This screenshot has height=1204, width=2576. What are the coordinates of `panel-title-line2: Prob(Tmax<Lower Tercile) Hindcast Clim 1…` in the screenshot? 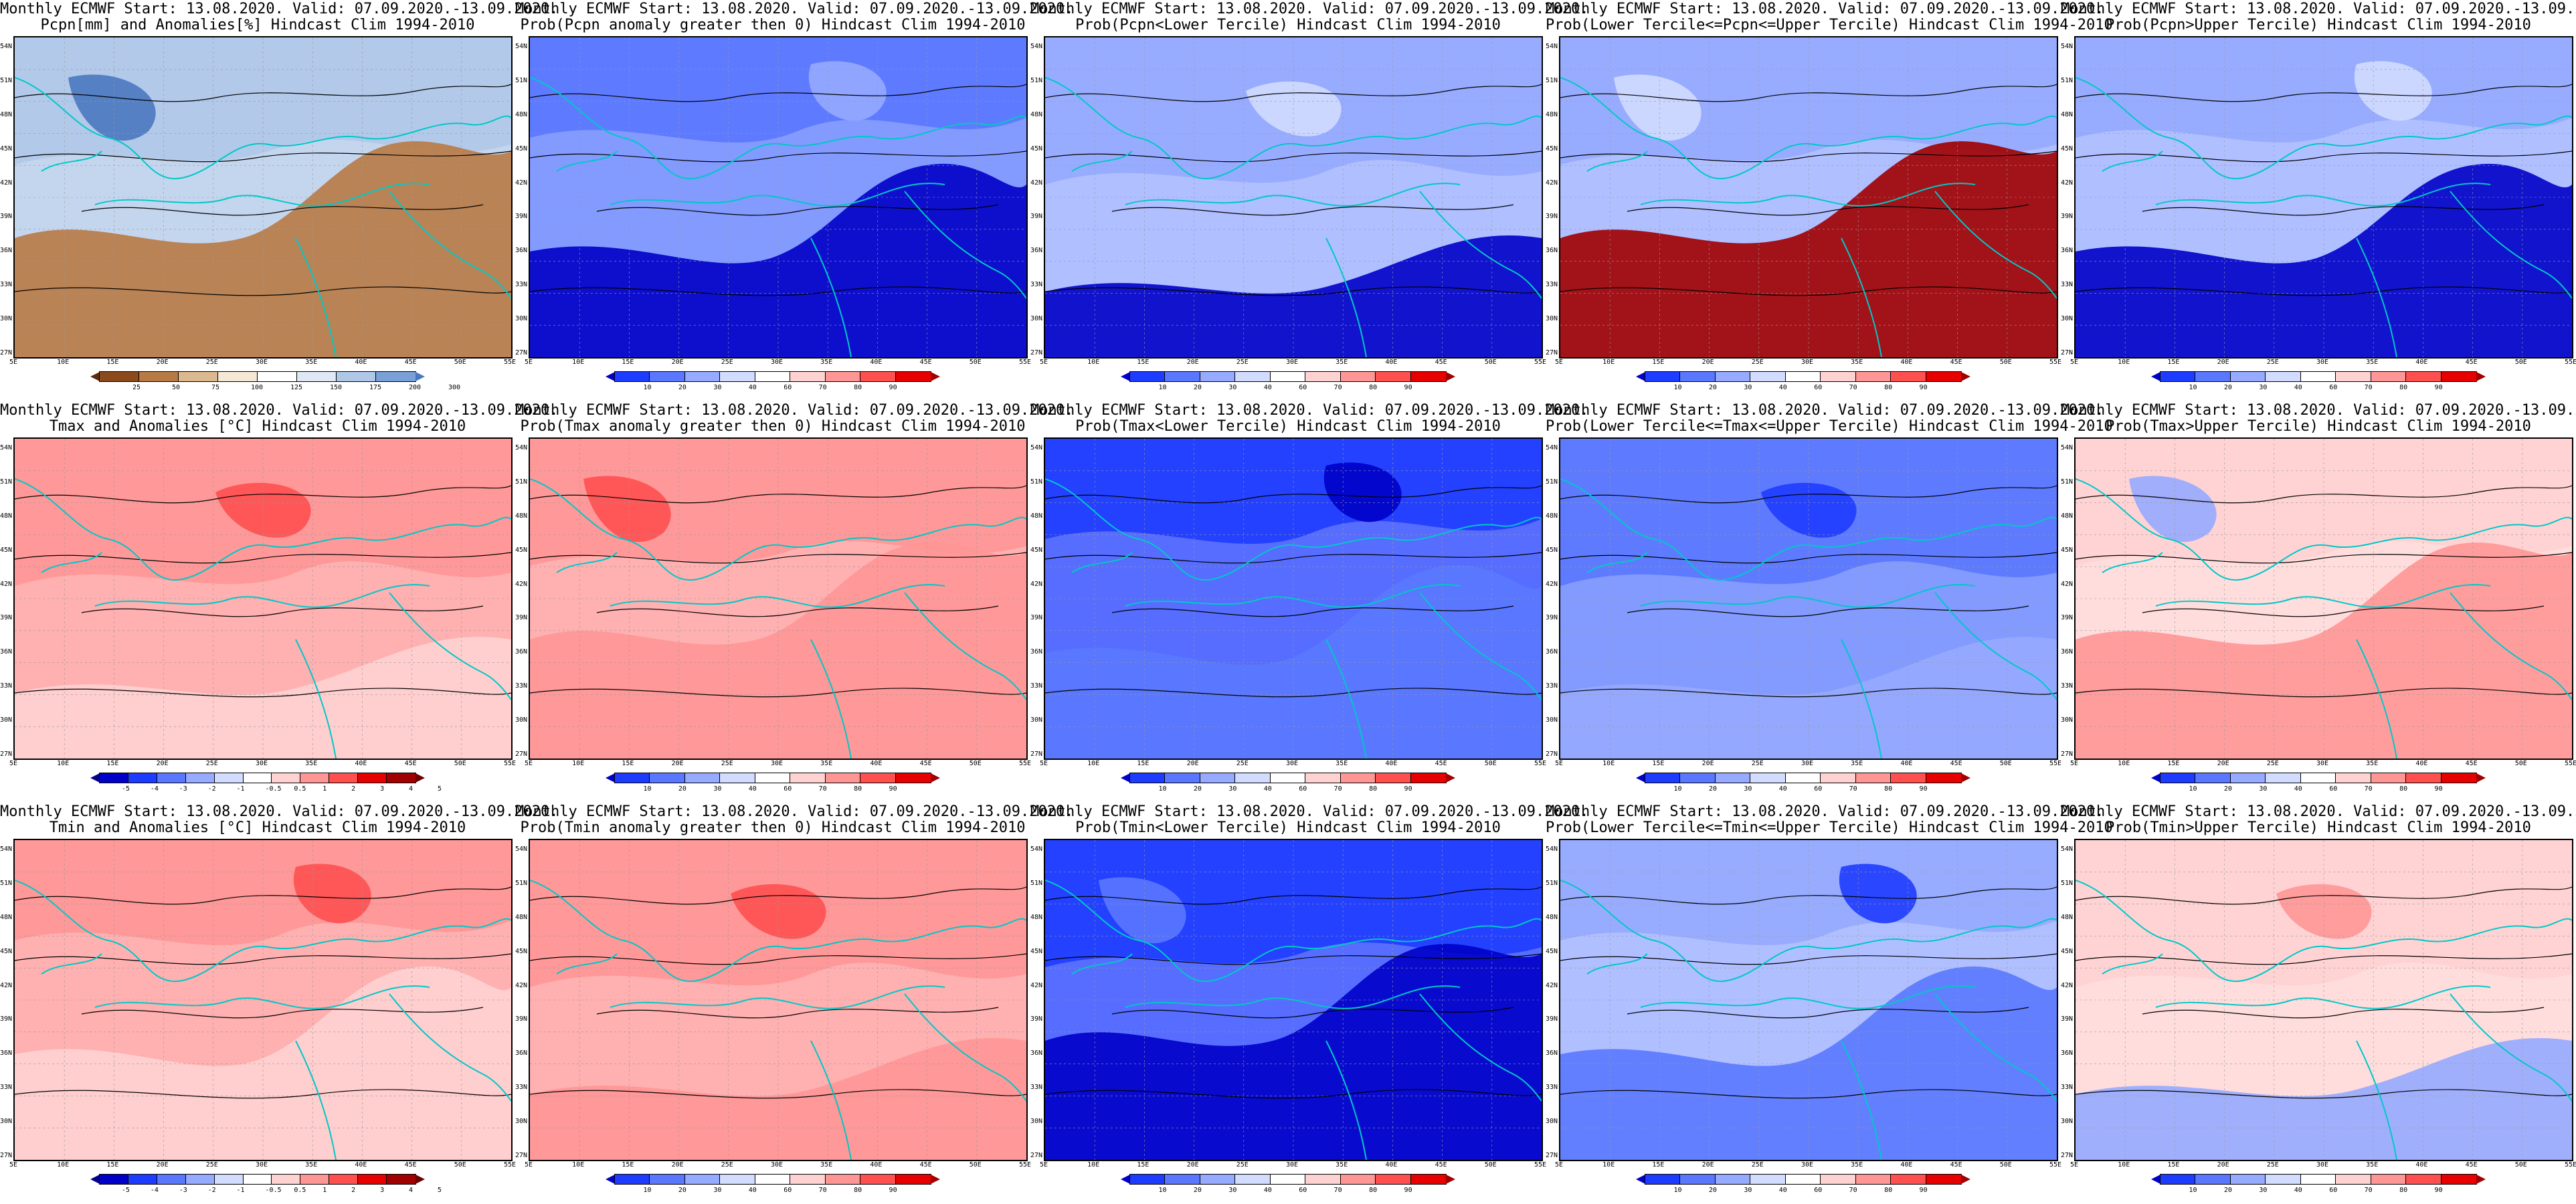 It's located at (1288, 426).